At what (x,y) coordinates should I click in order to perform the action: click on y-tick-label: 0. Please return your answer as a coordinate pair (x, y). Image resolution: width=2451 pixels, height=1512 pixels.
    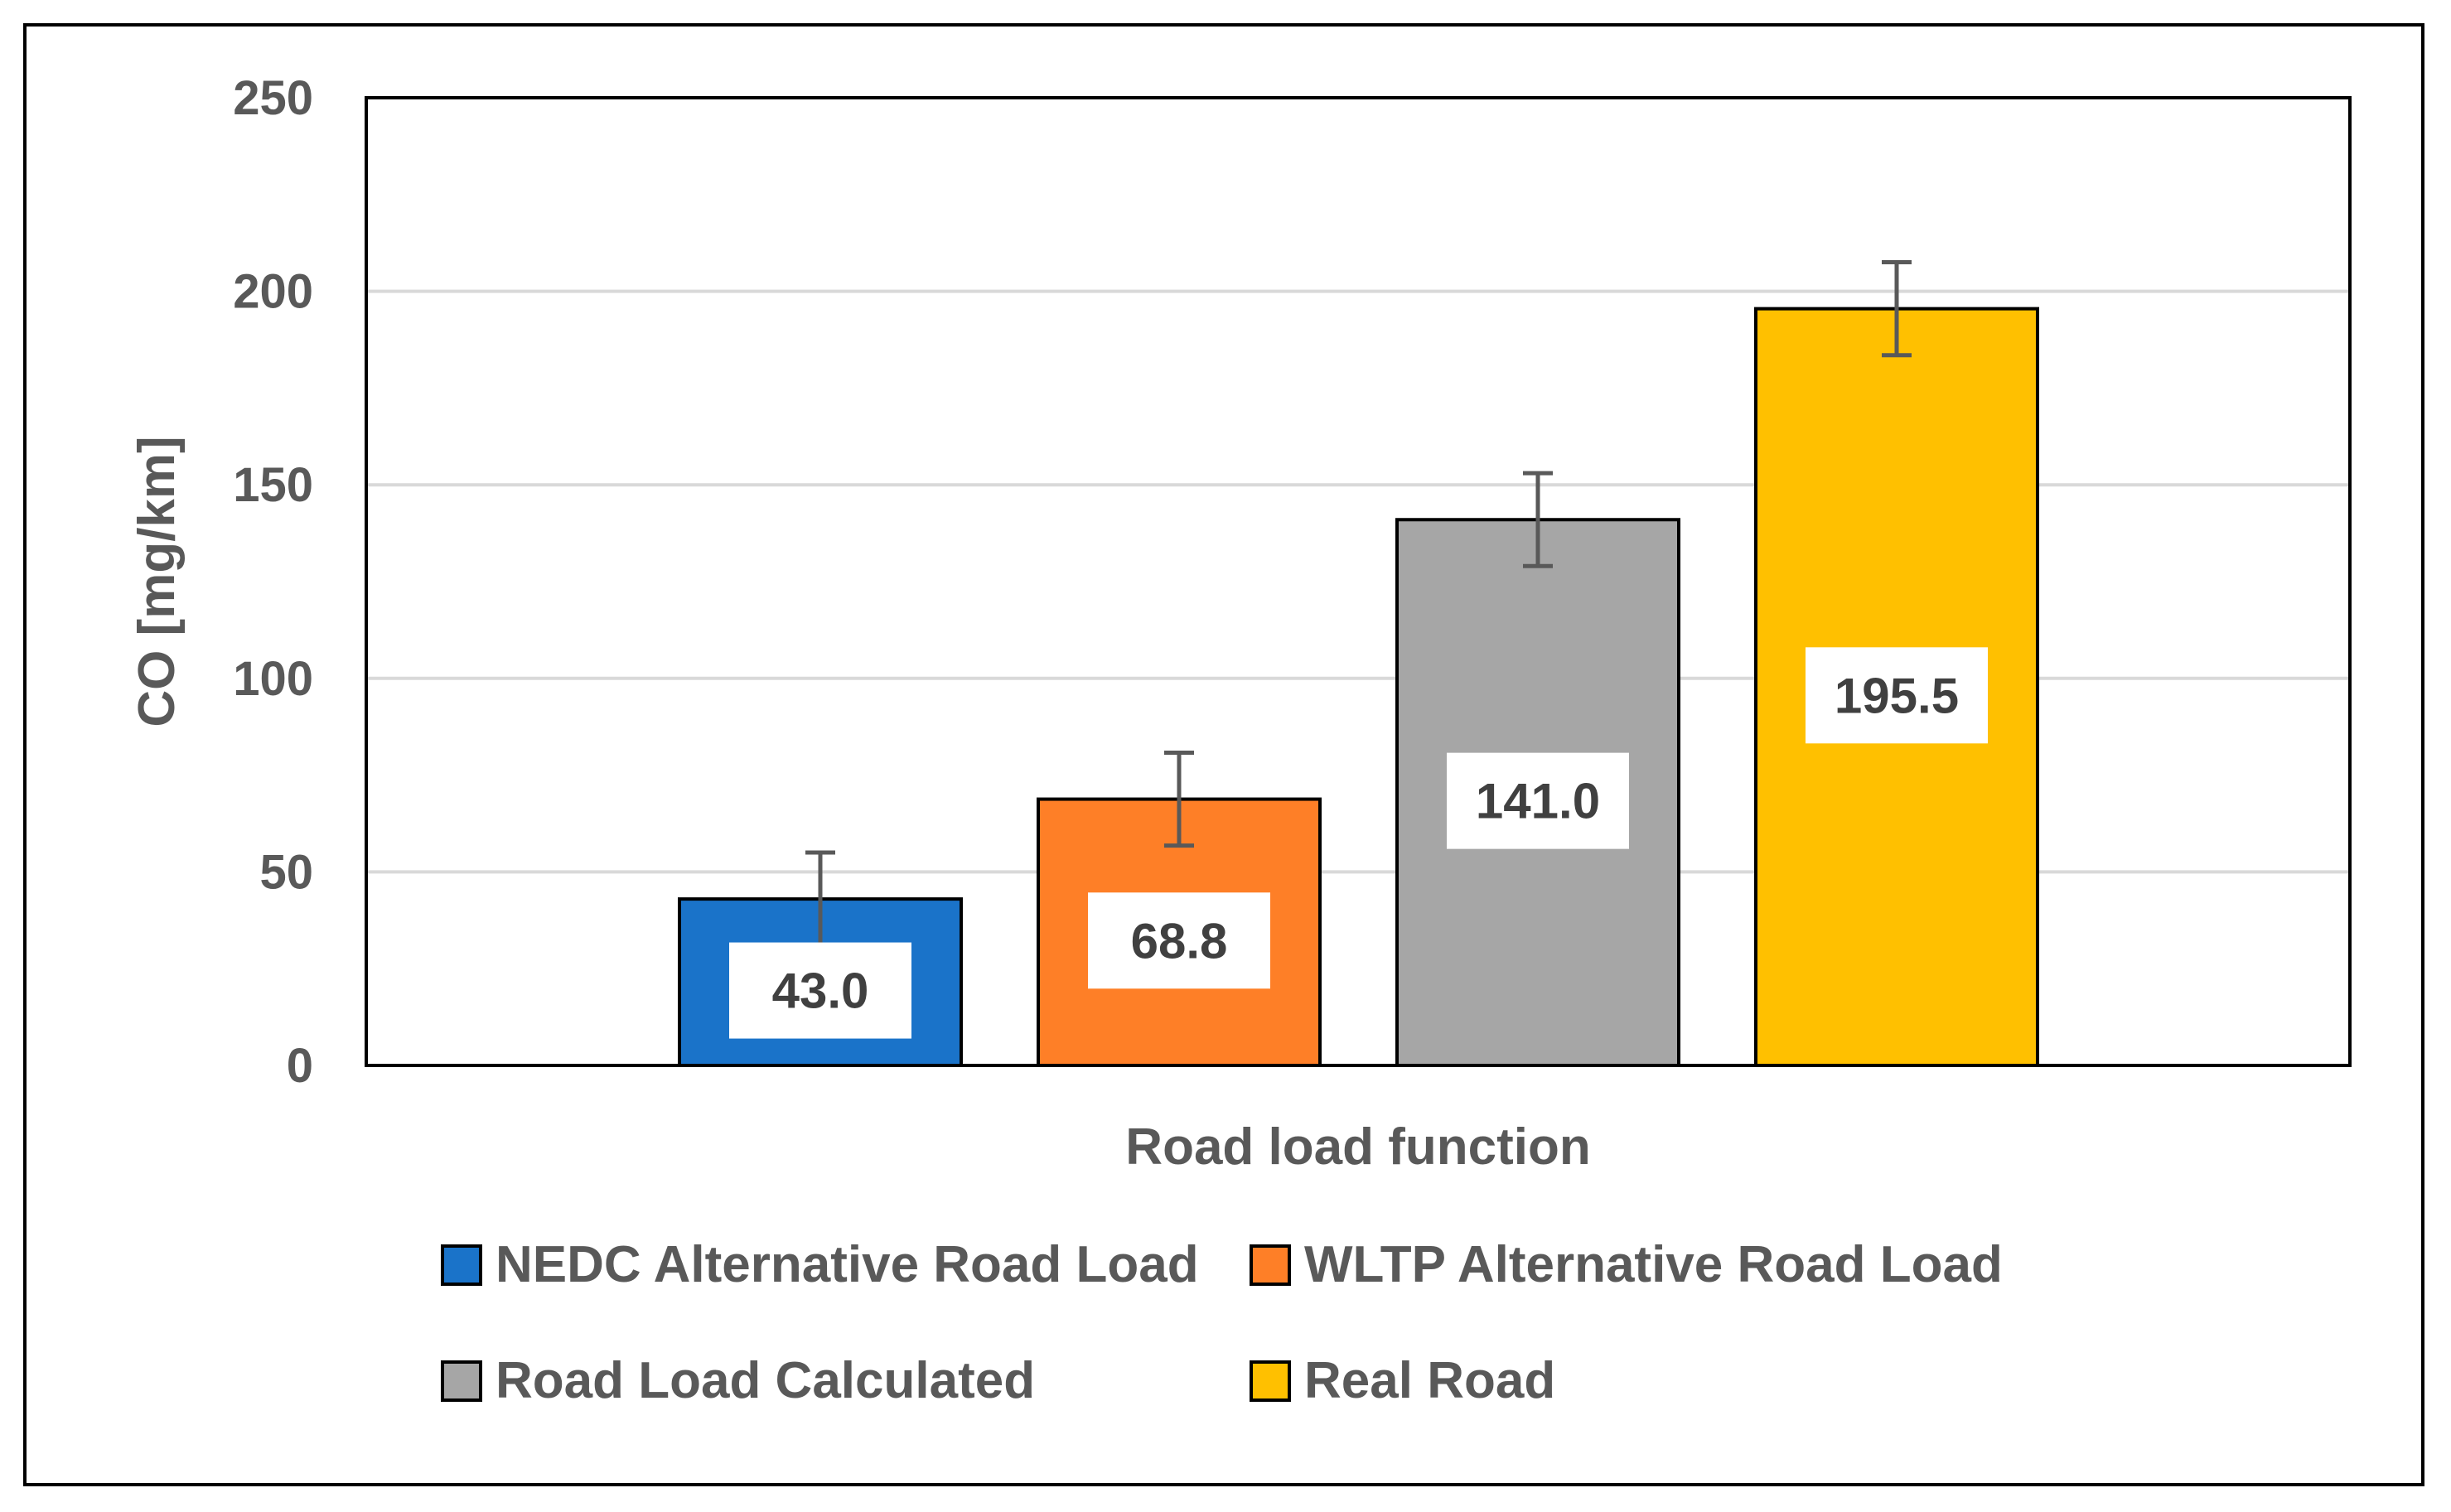
    Looking at the image, I should click on (300, 1066).